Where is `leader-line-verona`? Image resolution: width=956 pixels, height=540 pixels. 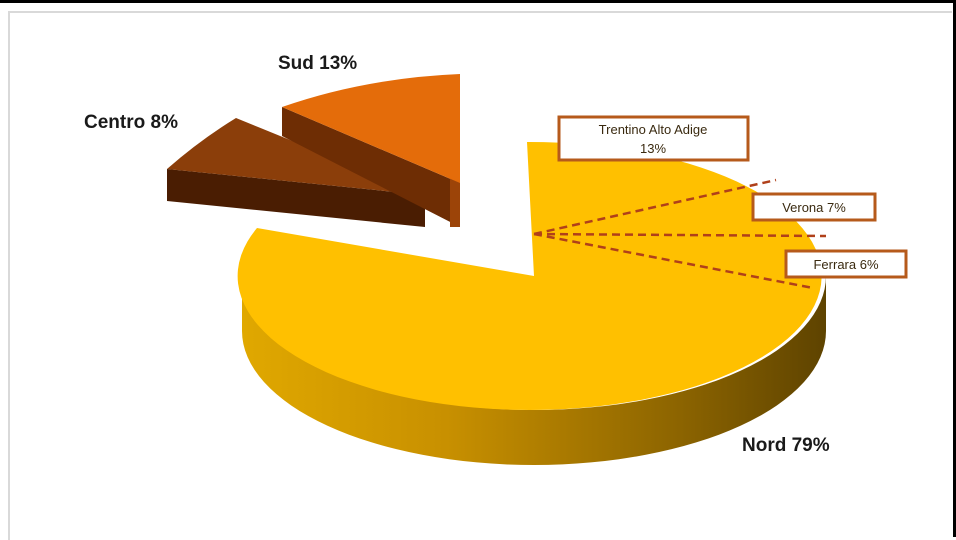
leader-line-verona is located at coordinates (680, 235).